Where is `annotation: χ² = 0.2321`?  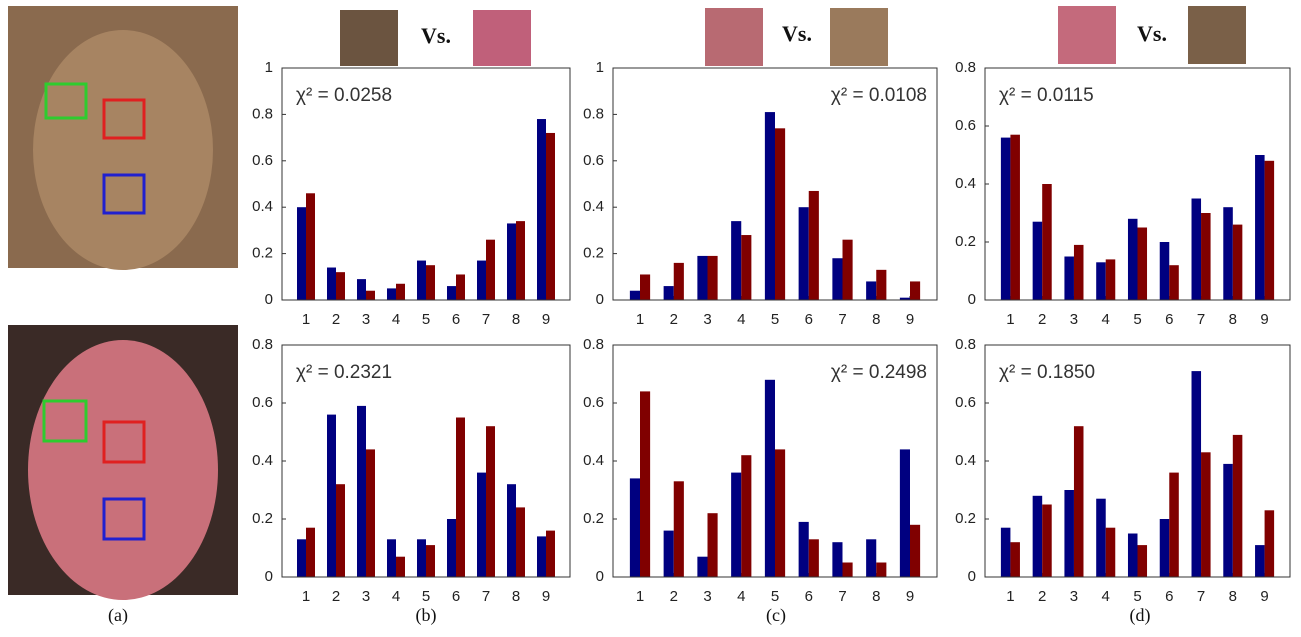
annotation: χ² = 0.2321 is located at coordinates (344, 372).